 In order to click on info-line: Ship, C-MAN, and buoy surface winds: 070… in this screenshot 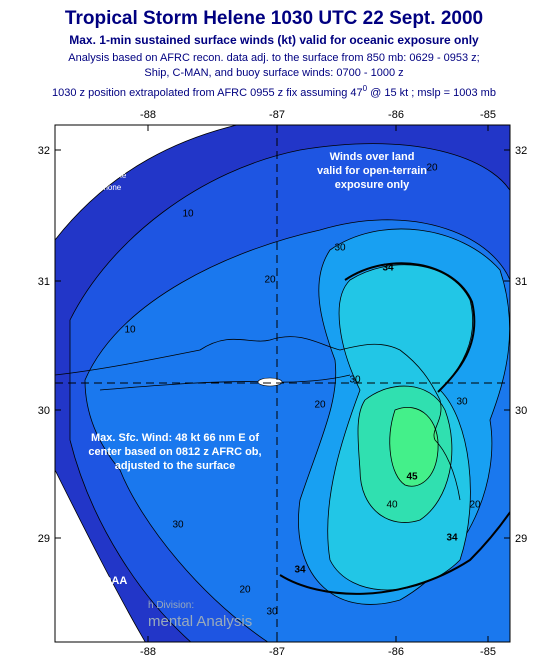, I will do `click(273, 73)`.